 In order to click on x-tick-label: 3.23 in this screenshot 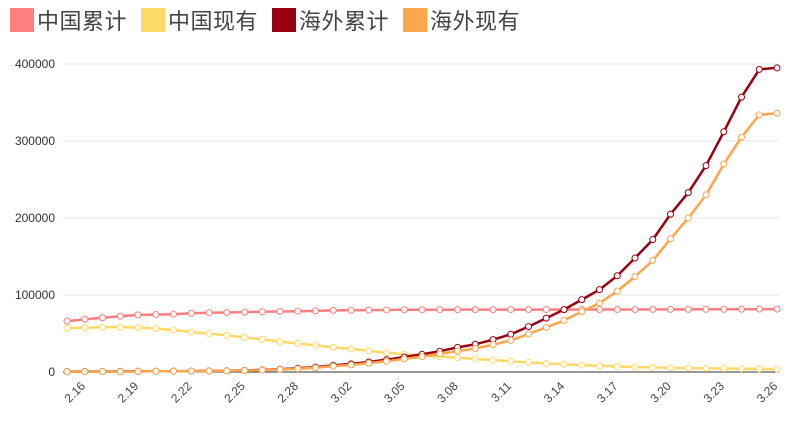, I will do `click(714, 392)`.